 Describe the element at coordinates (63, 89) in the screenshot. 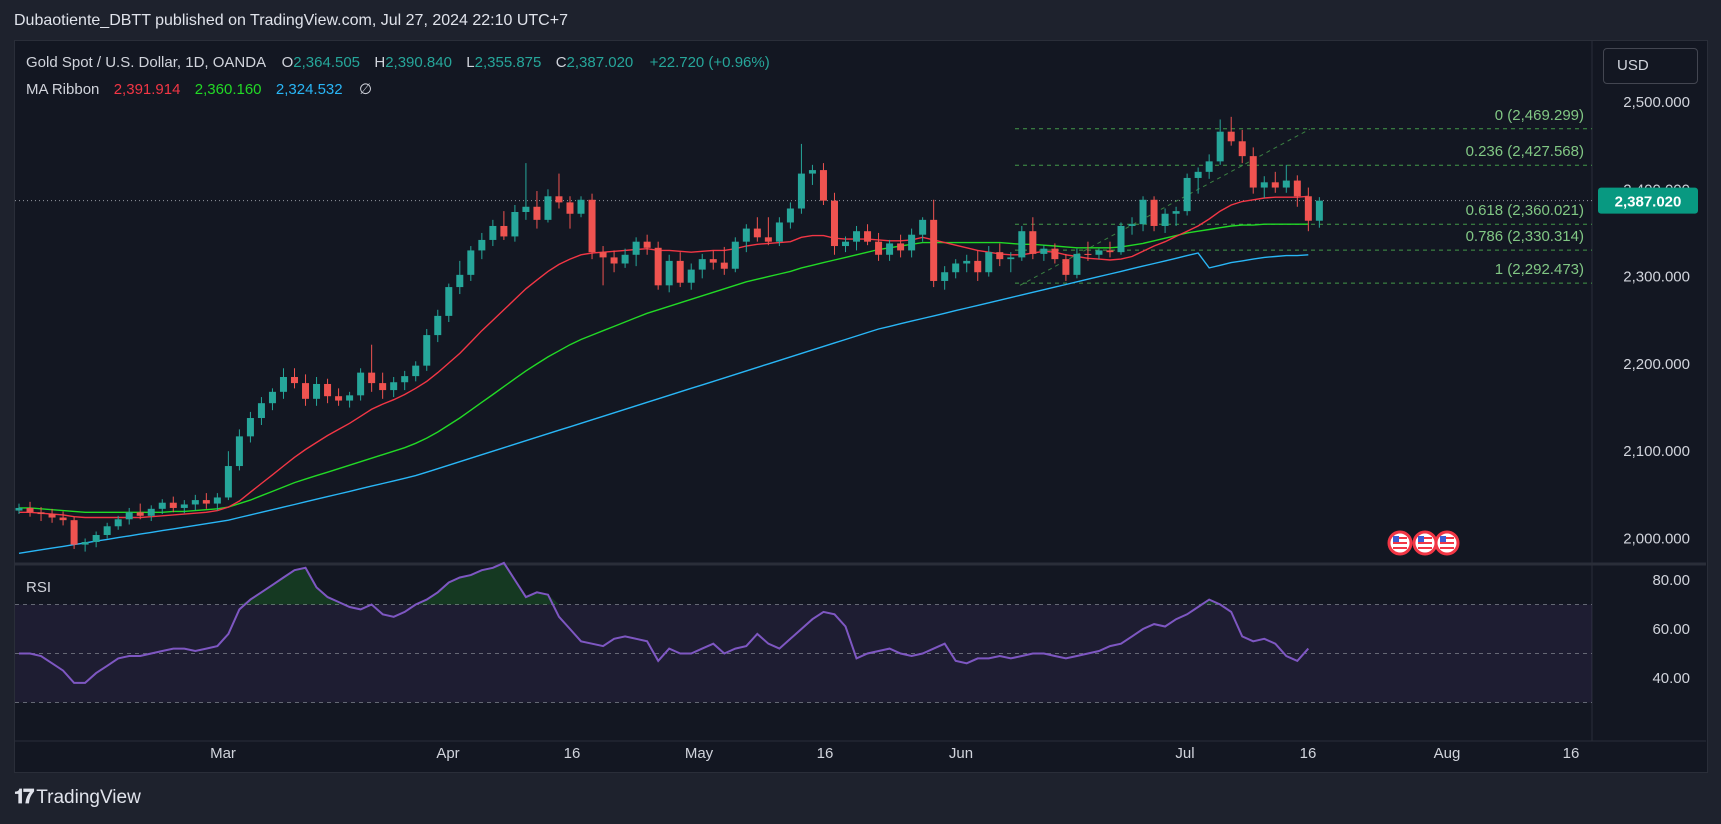

I see `ma-ribbon-label: MA Ribbon` at that location.